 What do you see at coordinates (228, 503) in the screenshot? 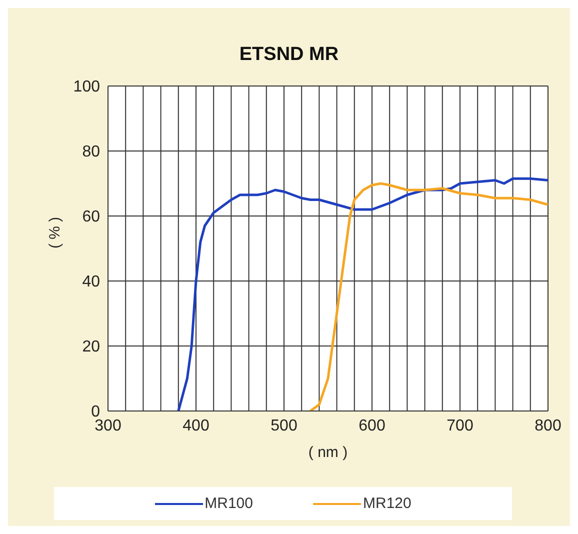
I see `legend-label: MR100` at bounding box center [228, 503].